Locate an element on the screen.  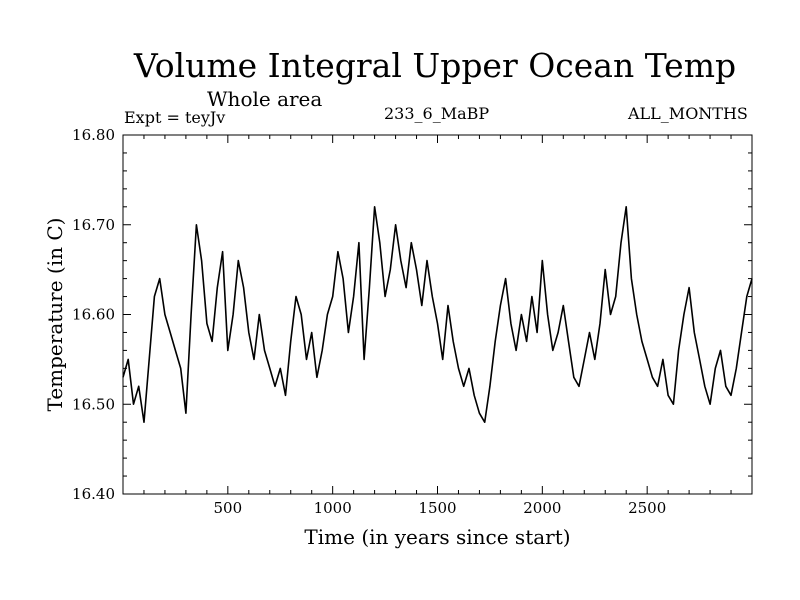
x-tick-label: 1000 is located at coordinates (333, 508).